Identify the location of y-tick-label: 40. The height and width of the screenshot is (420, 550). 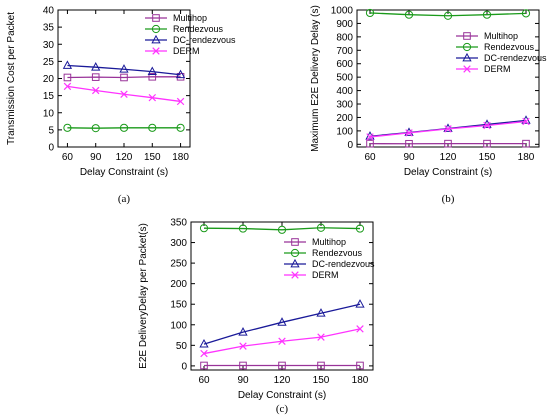
(49, 11).